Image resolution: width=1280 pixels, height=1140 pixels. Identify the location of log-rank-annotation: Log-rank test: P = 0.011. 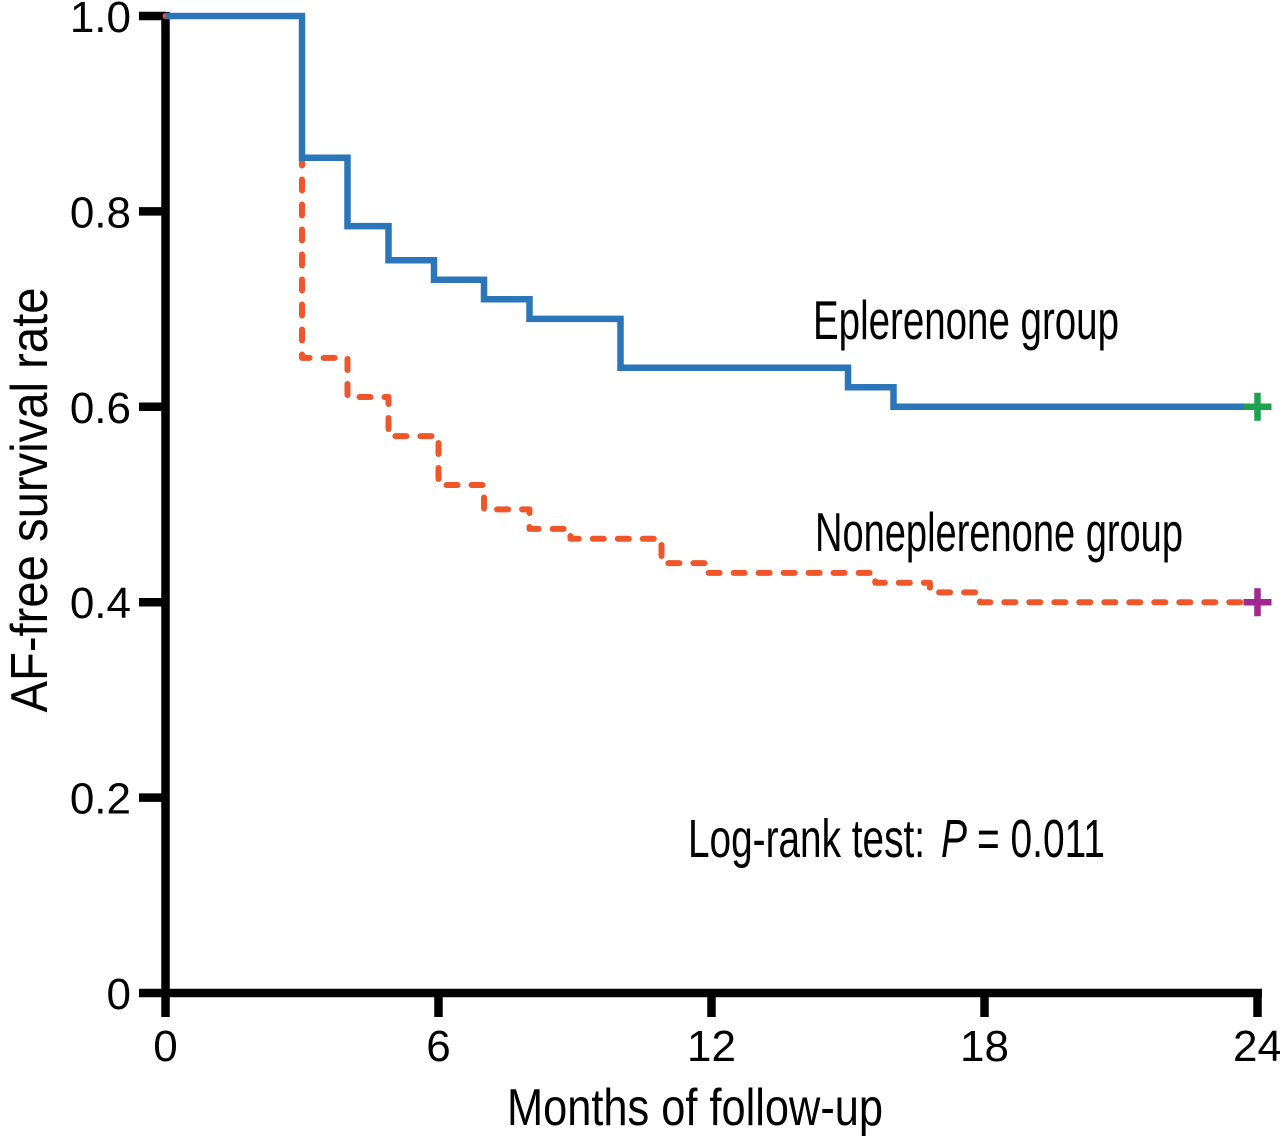
(896, 839).